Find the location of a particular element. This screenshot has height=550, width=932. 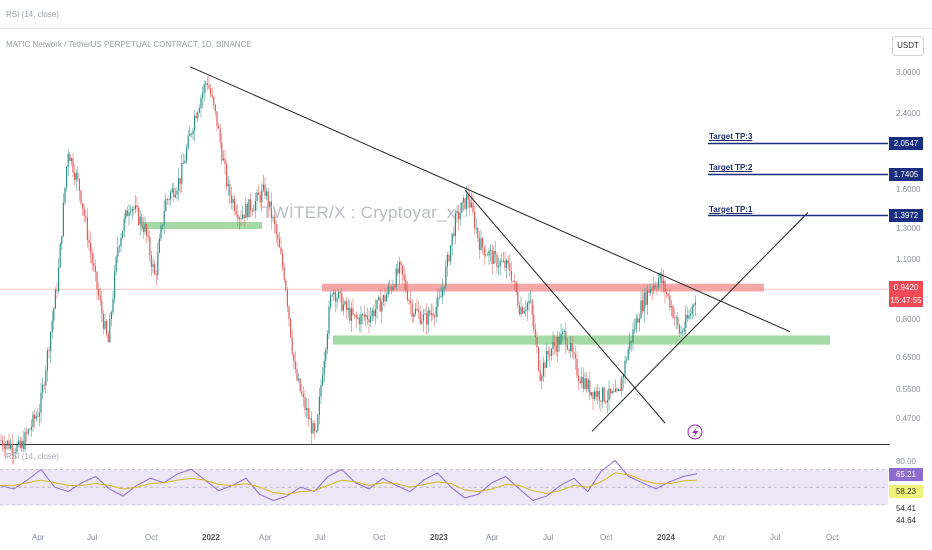

trend-line is located at coordinates (565, 306).